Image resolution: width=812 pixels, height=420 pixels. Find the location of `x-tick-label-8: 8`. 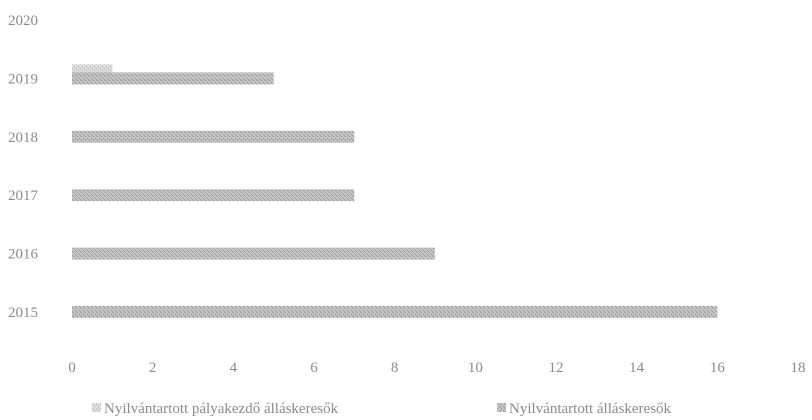

x-tick-label-8: 8 is located at coordinates (395, 368).